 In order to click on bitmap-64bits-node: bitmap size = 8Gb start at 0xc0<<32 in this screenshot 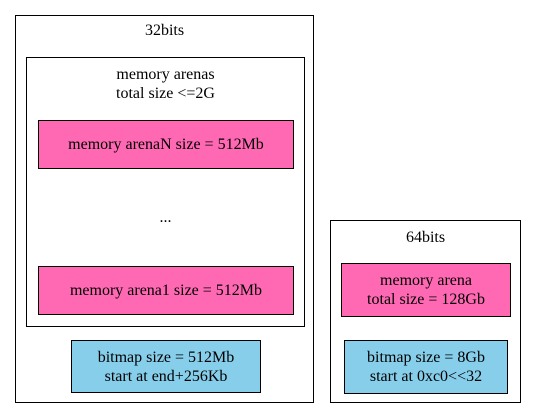, I will do `click(426, 367)`.